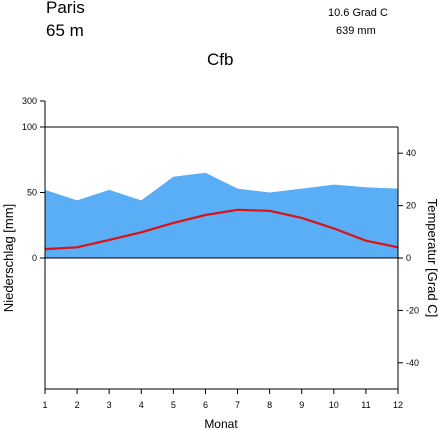 The height and width of the screenshot is (430, 439). Describe the element at coordinates (205, 405) in the screenshot. I see `x-tick-label: 6` at that location.